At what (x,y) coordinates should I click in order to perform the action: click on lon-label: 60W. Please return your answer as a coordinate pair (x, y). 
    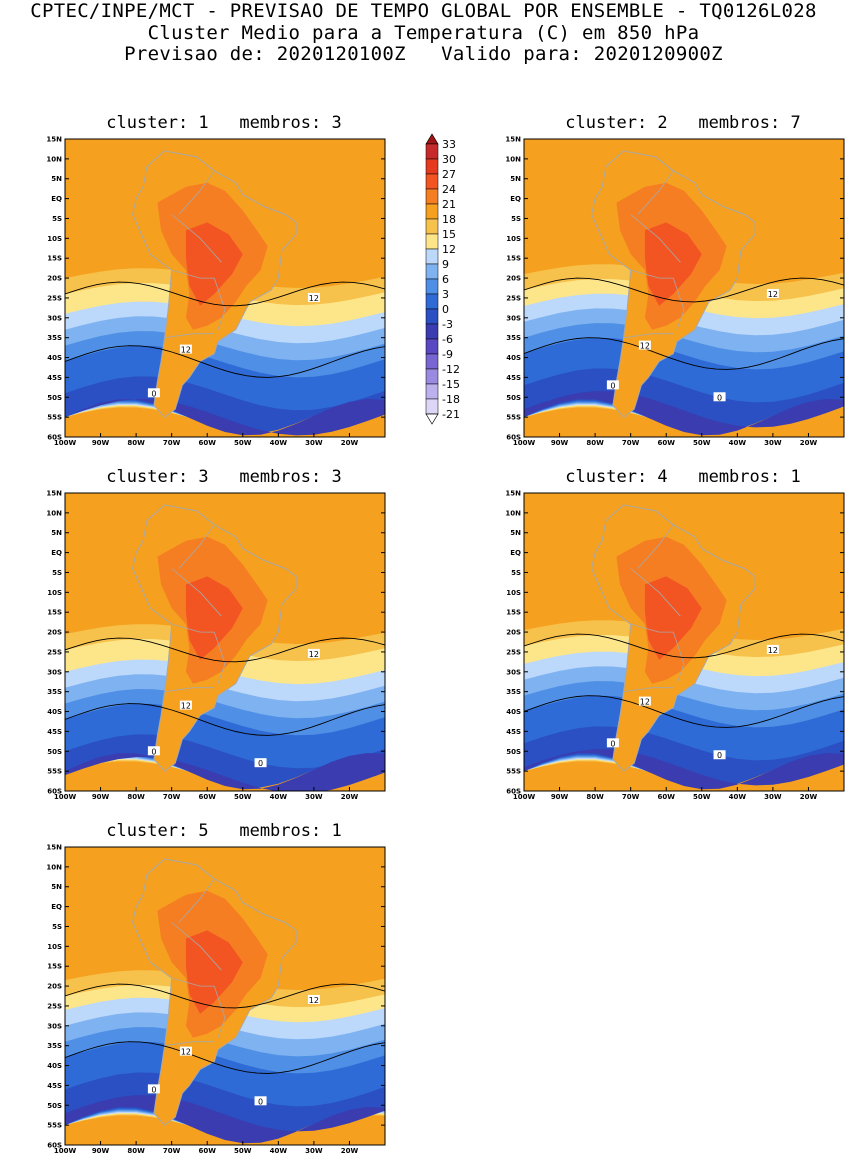
    Looking at the image, I should click on (666, 797).